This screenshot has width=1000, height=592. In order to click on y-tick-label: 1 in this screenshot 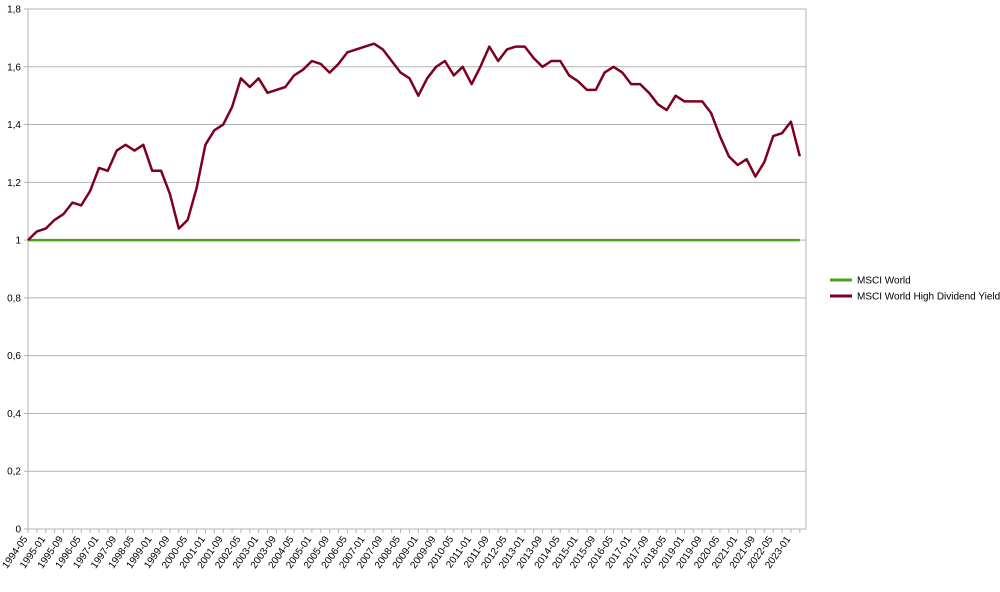, I will do `click(18, 241)`.